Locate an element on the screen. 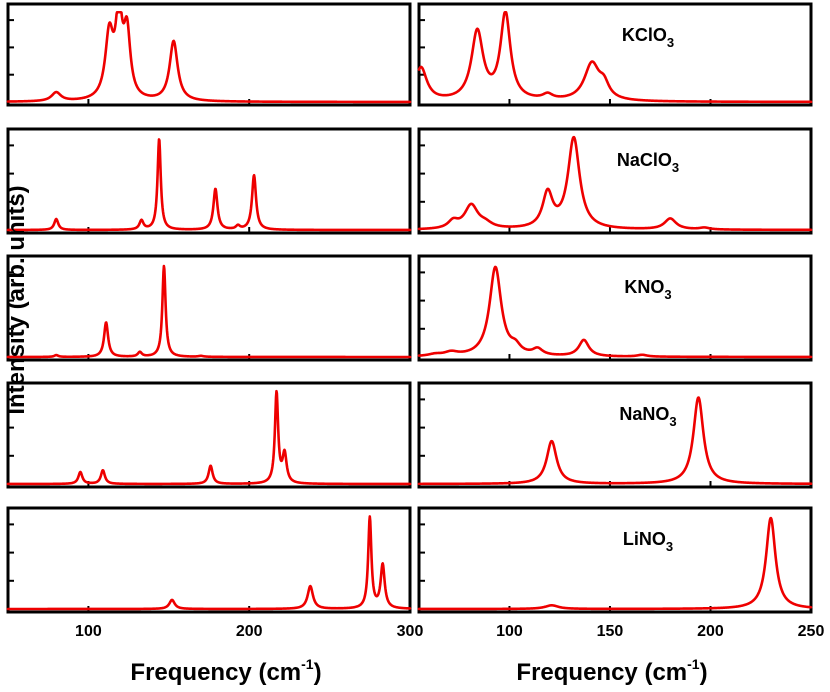  x-axis-label-left-sup: -1 is located at coordinates (307, 664).